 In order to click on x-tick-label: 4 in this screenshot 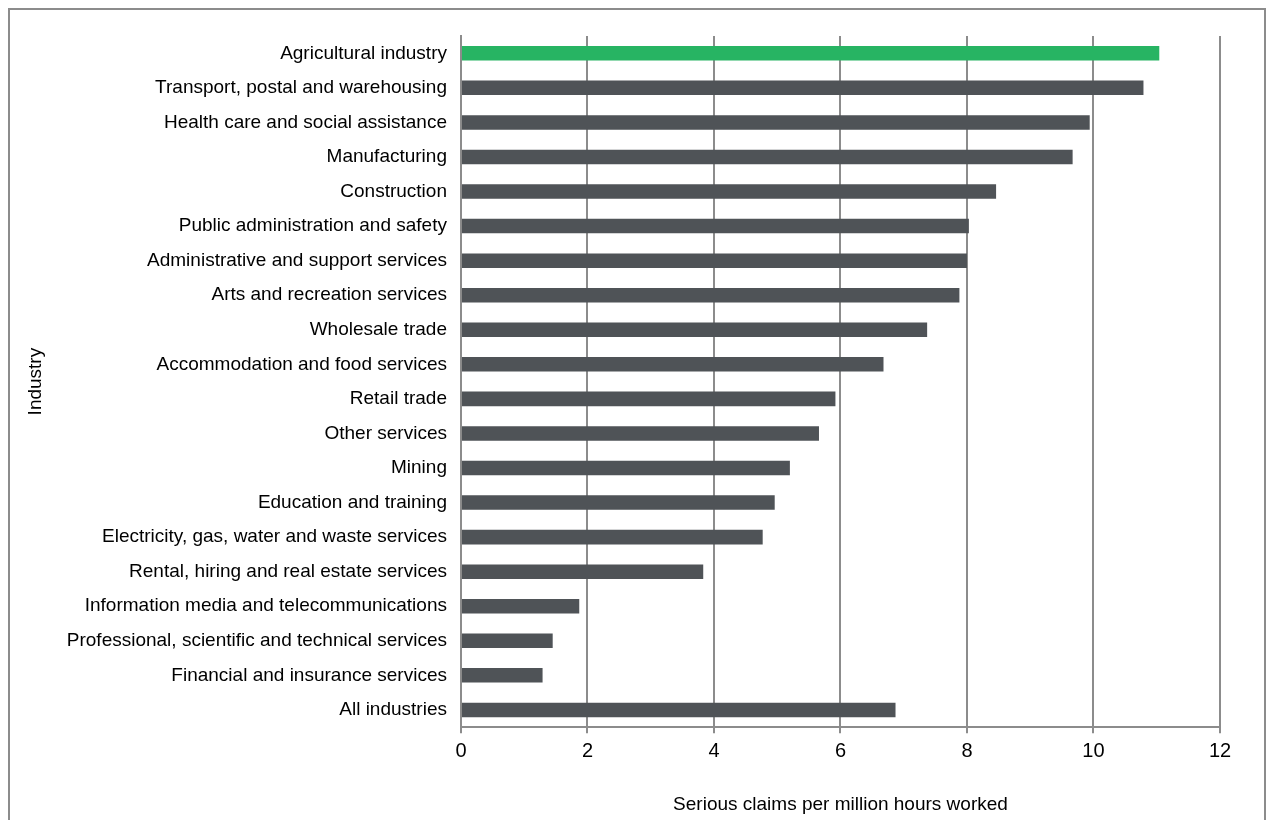, I will do `click(714, 749)`.